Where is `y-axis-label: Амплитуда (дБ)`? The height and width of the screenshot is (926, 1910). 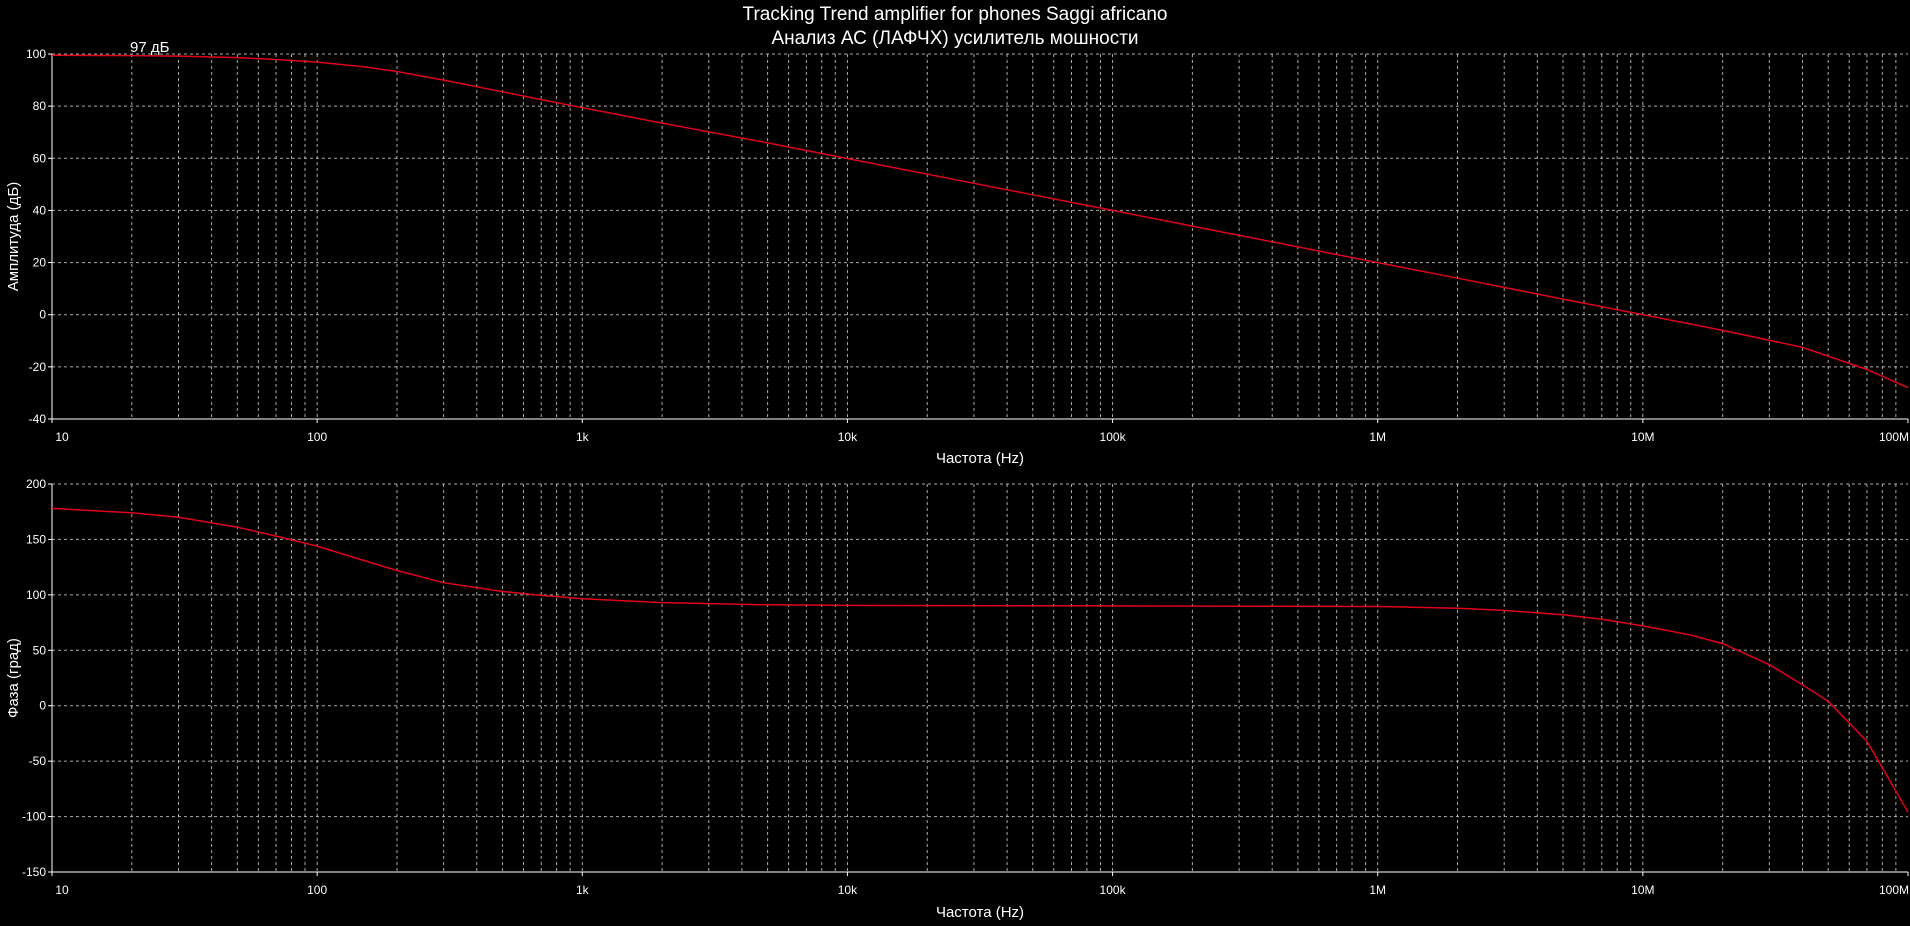 y-axis-label: Амплитуда (дБ) is located at coordinates (13, 236).